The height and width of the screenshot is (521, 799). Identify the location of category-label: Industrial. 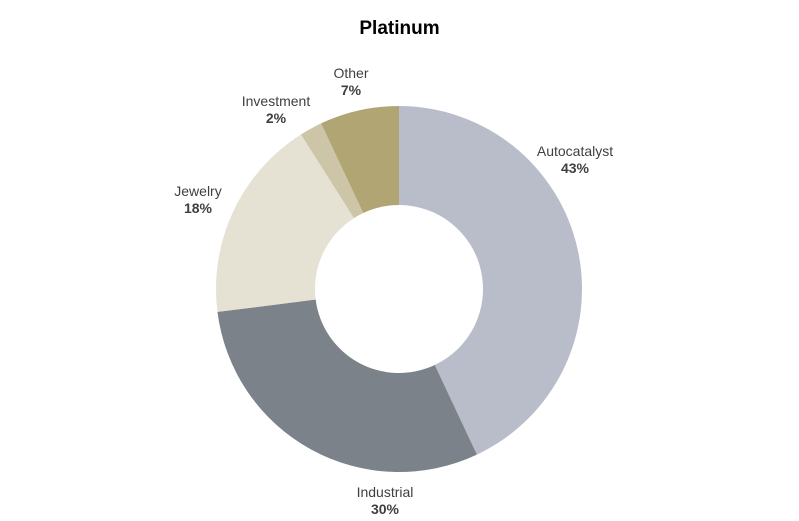
(385, 492).